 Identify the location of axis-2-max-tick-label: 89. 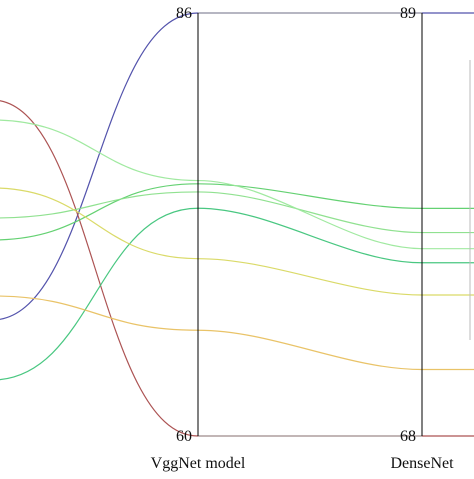
(408, 13).